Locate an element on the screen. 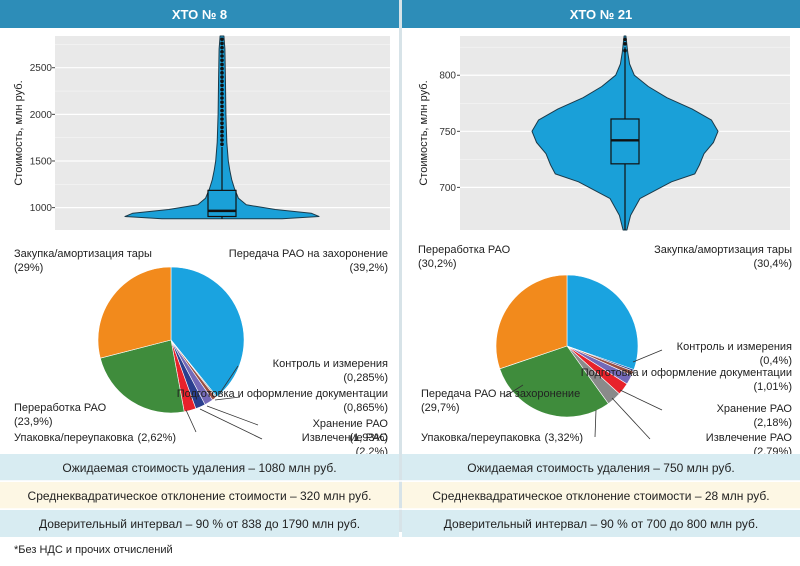  pie-label-value: (2,18%) is located at coordinates (772, 423).